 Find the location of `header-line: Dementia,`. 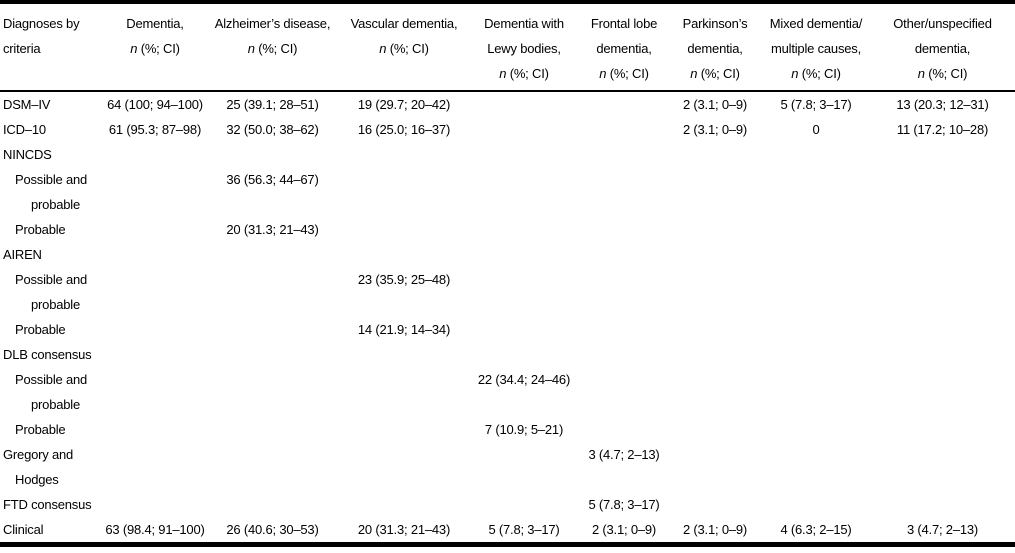

header-line: Dementia, is located at coordinates (155, 23).